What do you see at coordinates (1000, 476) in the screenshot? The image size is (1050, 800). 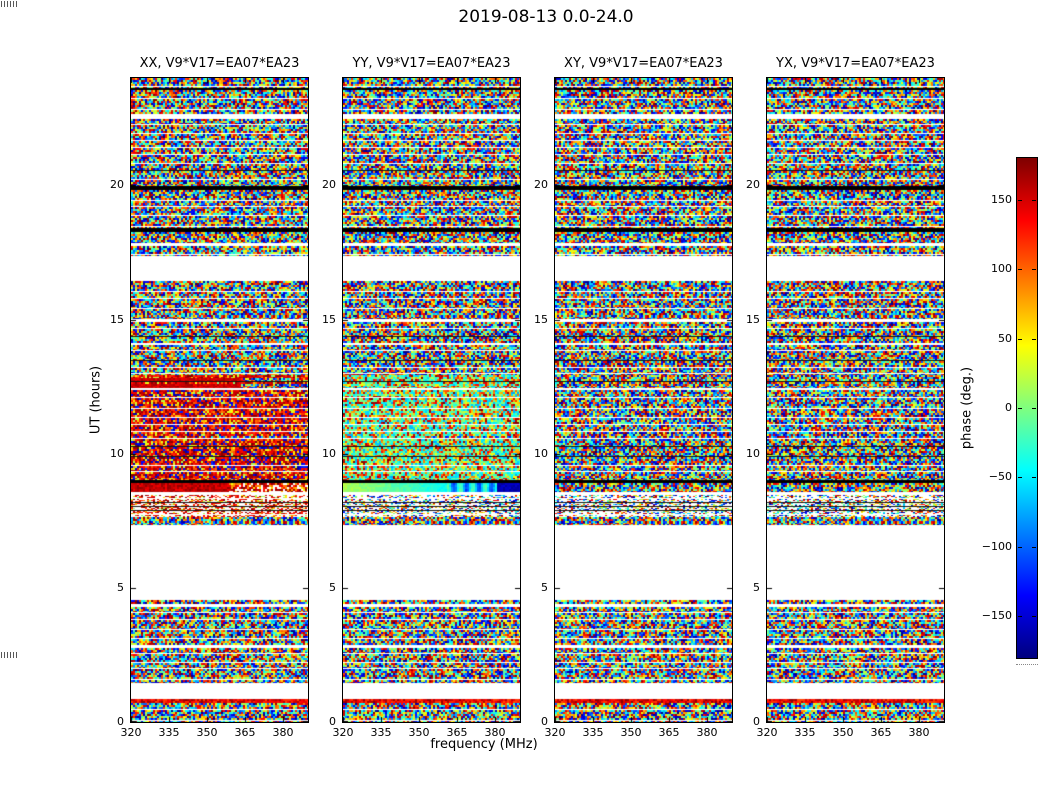 I see `colorbar-tick-label: −50` at bounding box center [1000, 476].